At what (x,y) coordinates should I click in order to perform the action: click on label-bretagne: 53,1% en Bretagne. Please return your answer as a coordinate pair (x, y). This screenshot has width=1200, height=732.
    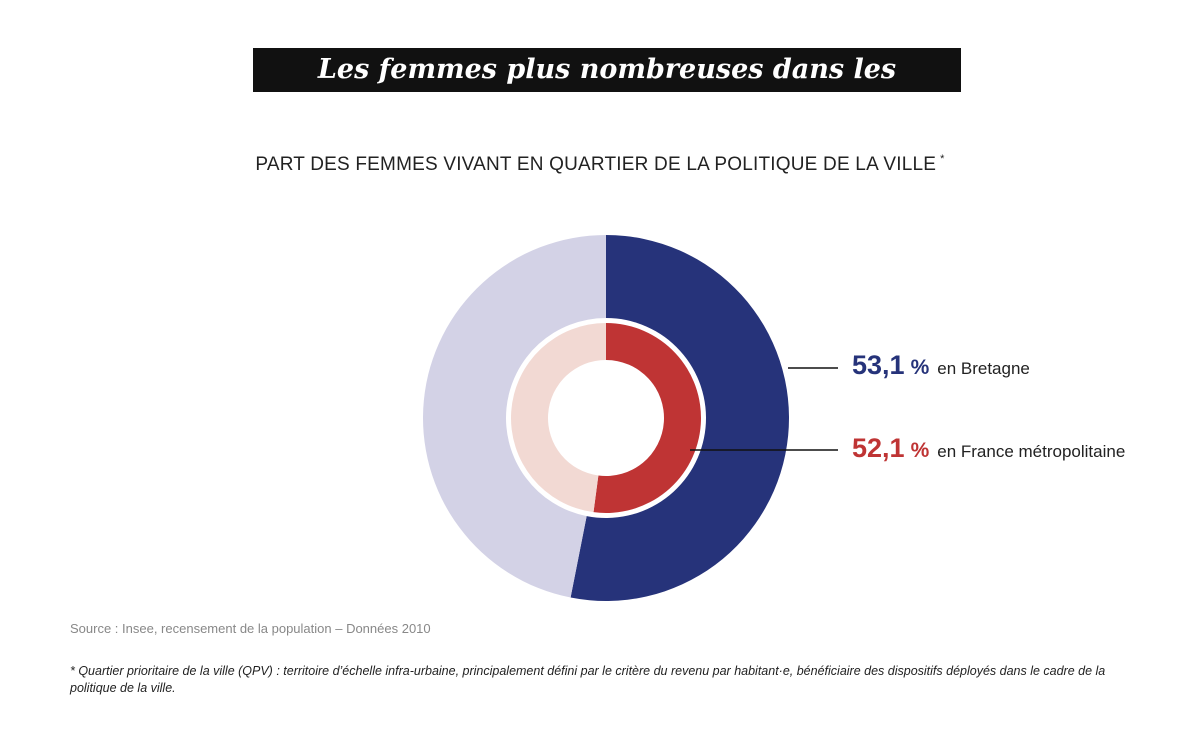
    Looking at the image, I should click on (941, 365).